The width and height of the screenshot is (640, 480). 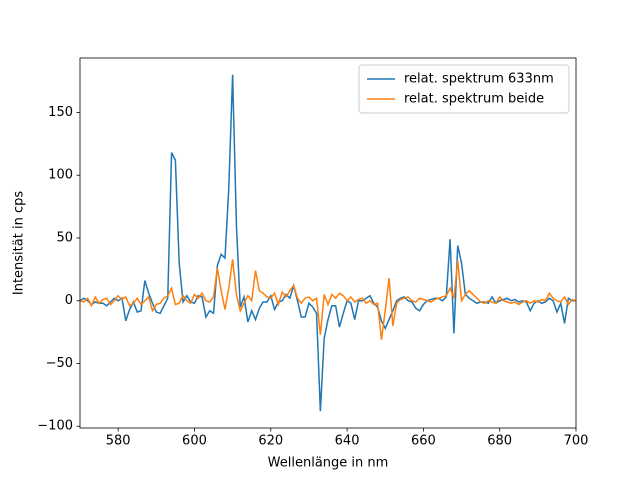 What do you see at coordinates (60, 112) in the screenshot?
I see `y-tick-label: 150` at bounding box center [60, 112].